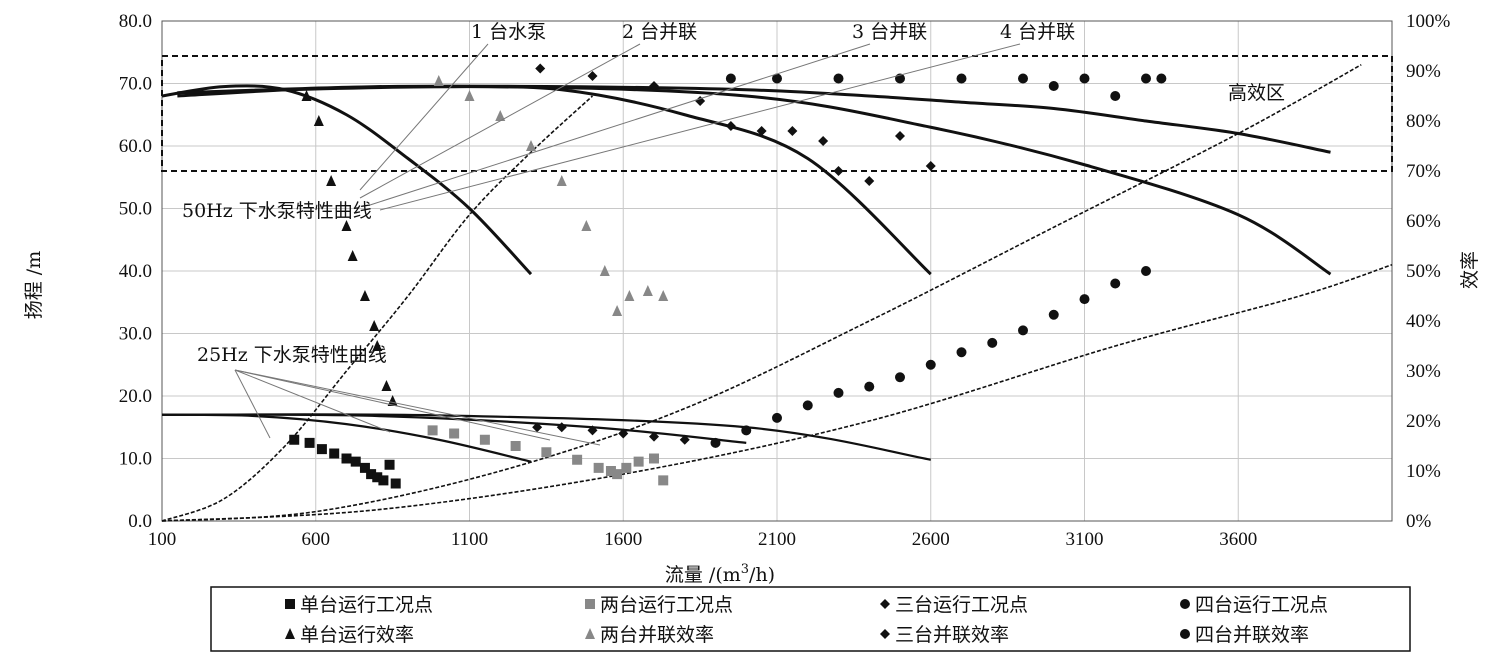 This screenshot has height=668, width=1486. I want to click on y2-tick-label: 90%, so click(1423, 71).